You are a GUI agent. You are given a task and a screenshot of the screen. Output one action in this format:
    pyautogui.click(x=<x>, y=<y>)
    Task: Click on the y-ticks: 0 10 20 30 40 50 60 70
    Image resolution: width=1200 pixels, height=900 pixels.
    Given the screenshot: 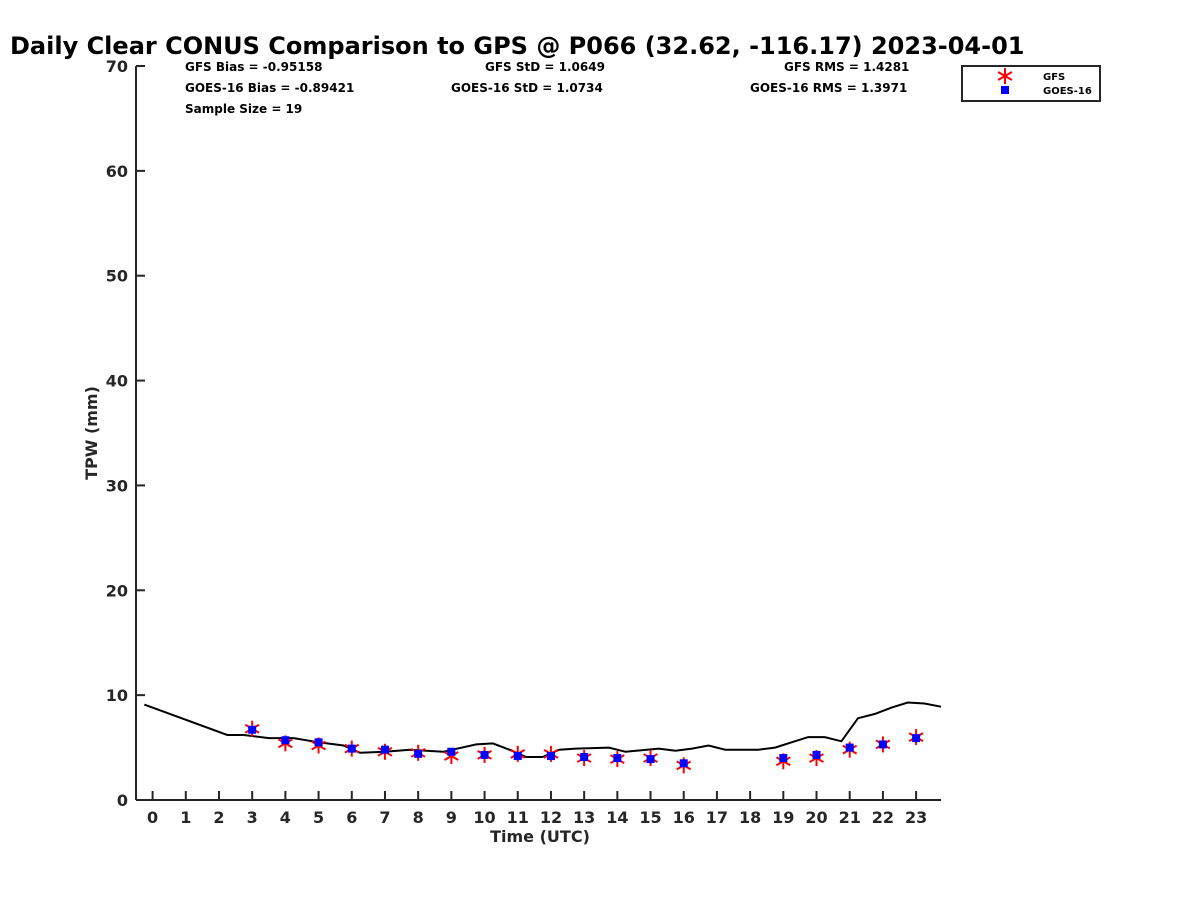 What is the action you would take?
    pyautogui.click(x=125, y=433)
    